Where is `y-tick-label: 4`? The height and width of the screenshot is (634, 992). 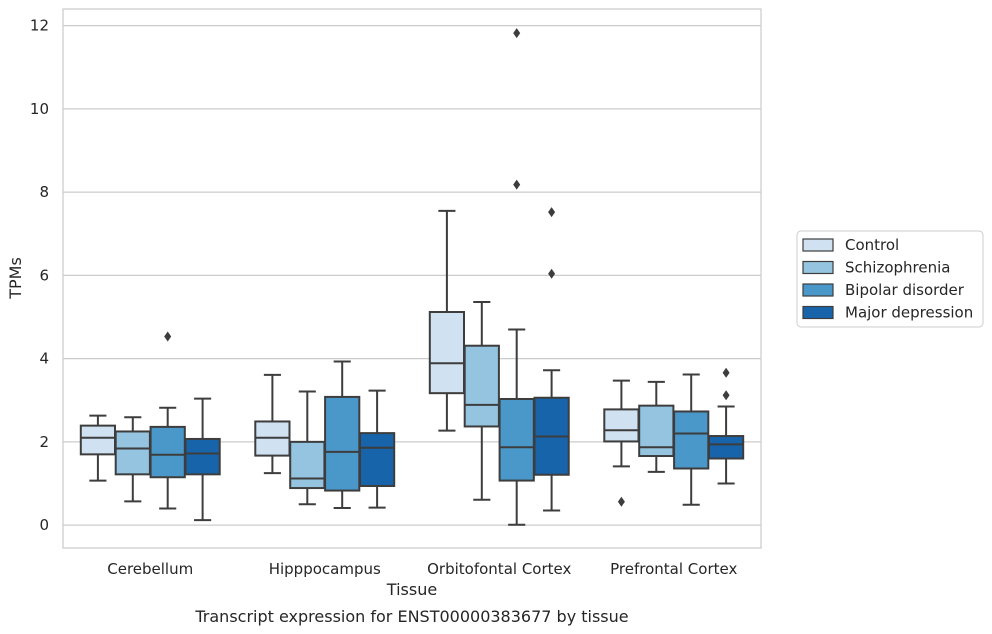 y-tick-label: 4 is located at coordinates (44, 359).